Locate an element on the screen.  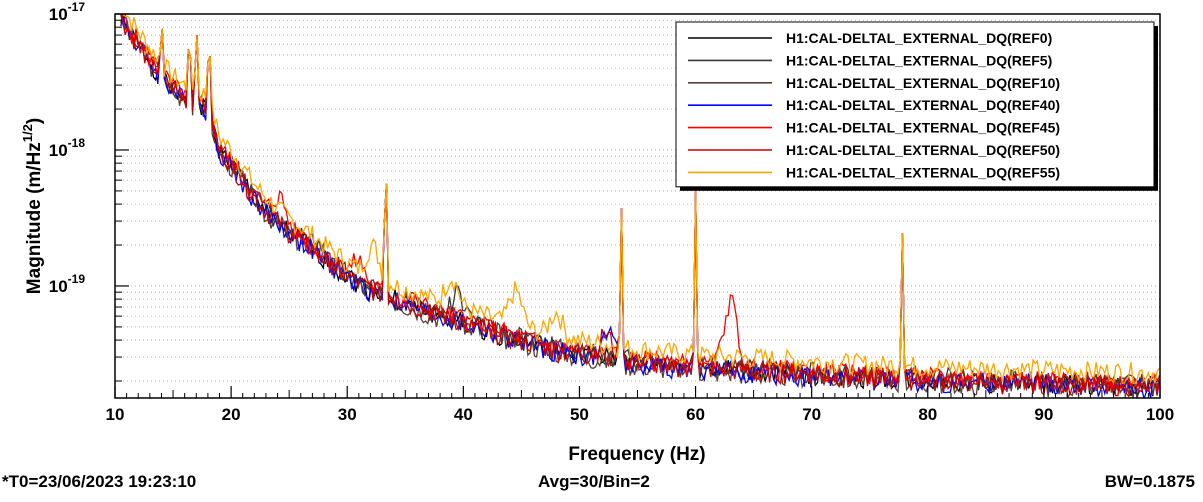
legend-label: H1:CAL-DELTAL_EXTERNAL_DQ(REF0) is located at coordinates (919, 38).